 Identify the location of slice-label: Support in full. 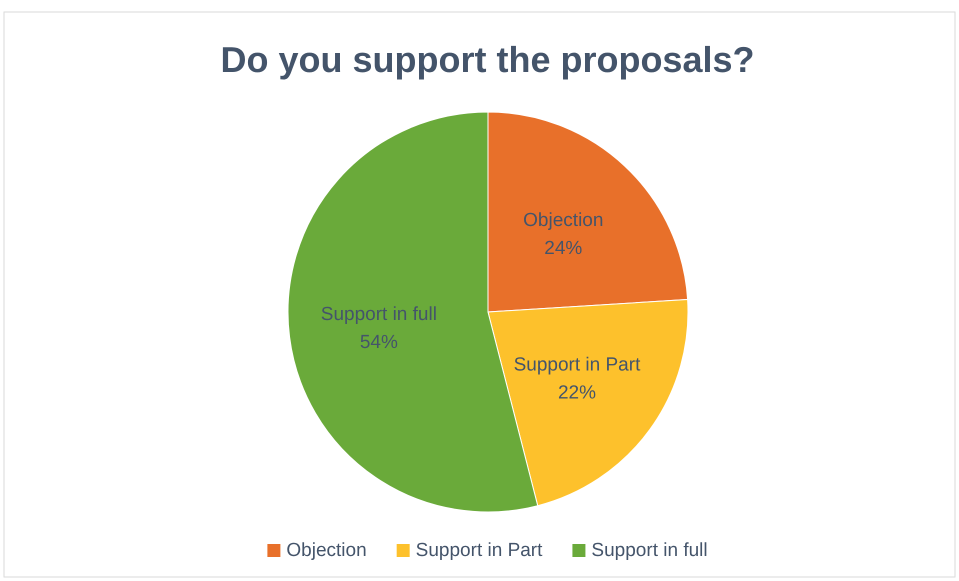
(378, 314).